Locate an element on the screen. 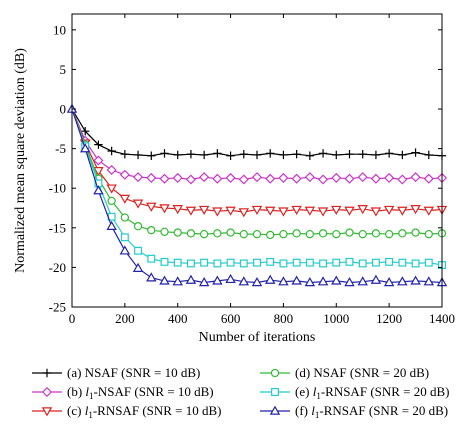 Image resolution: width=474 pixels, height=445 pixels. legend-label-part: (d) NSAF is located at coordinates (321, 372).